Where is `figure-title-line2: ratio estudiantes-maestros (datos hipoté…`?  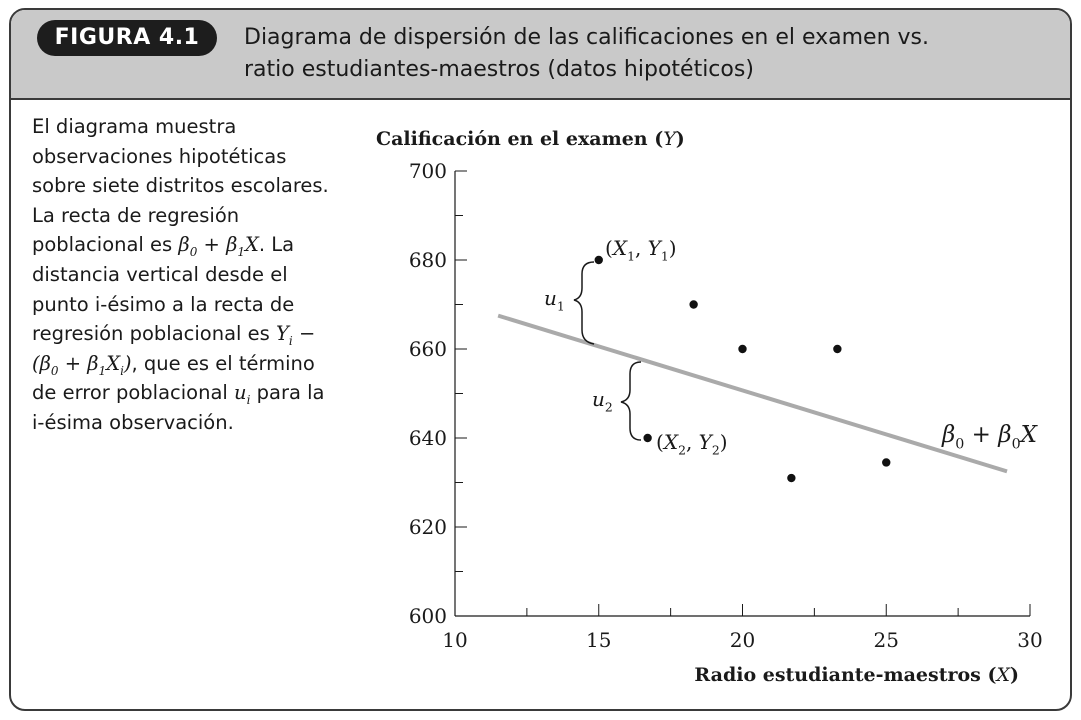
figure-title-line2: ratio estudiantes-maestros (datos hipoté… is located at coordinates (499, 69).